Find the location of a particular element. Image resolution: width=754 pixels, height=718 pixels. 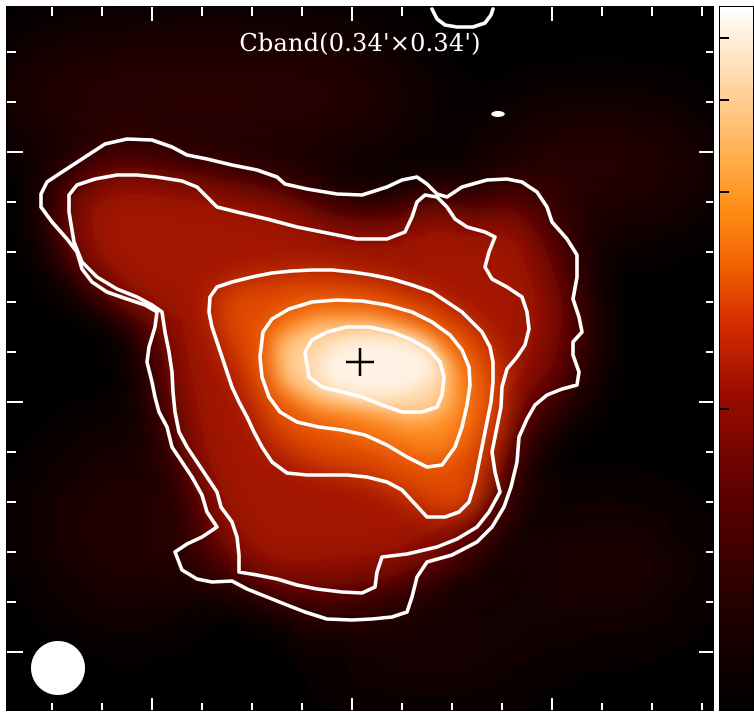

plus-icon is located at coordinates (360, 362).